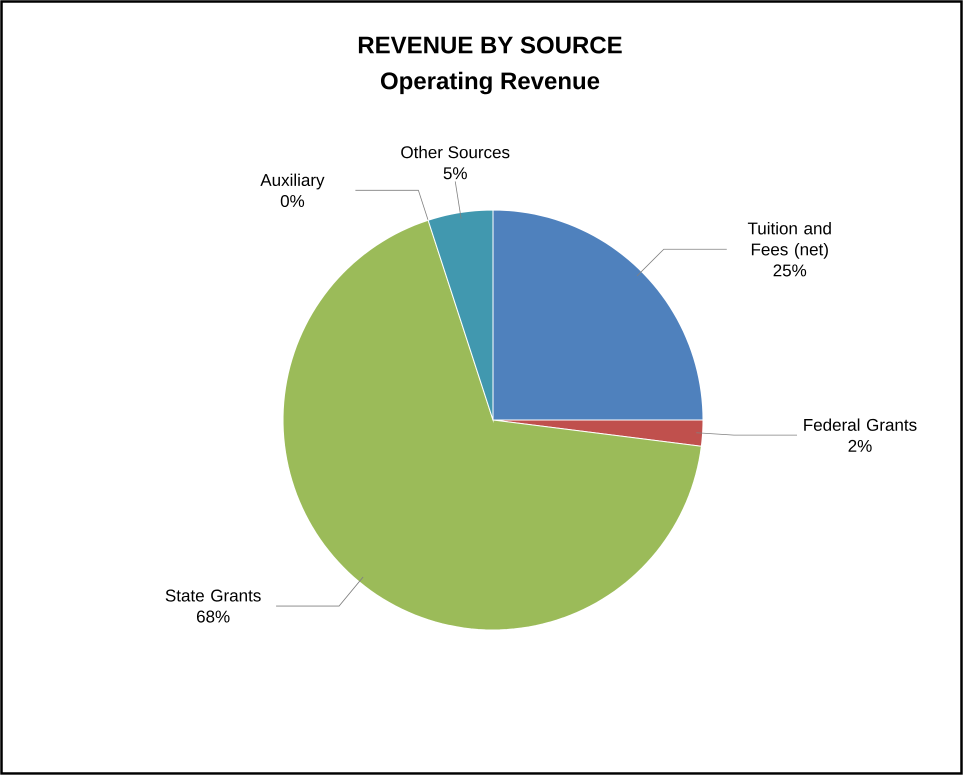 This screenshot has width=963, height=775. What do you see at coordinates (455, 152) in the screenshot?
I see `slice-label: Other Sources` at bounding box center [455, 152].